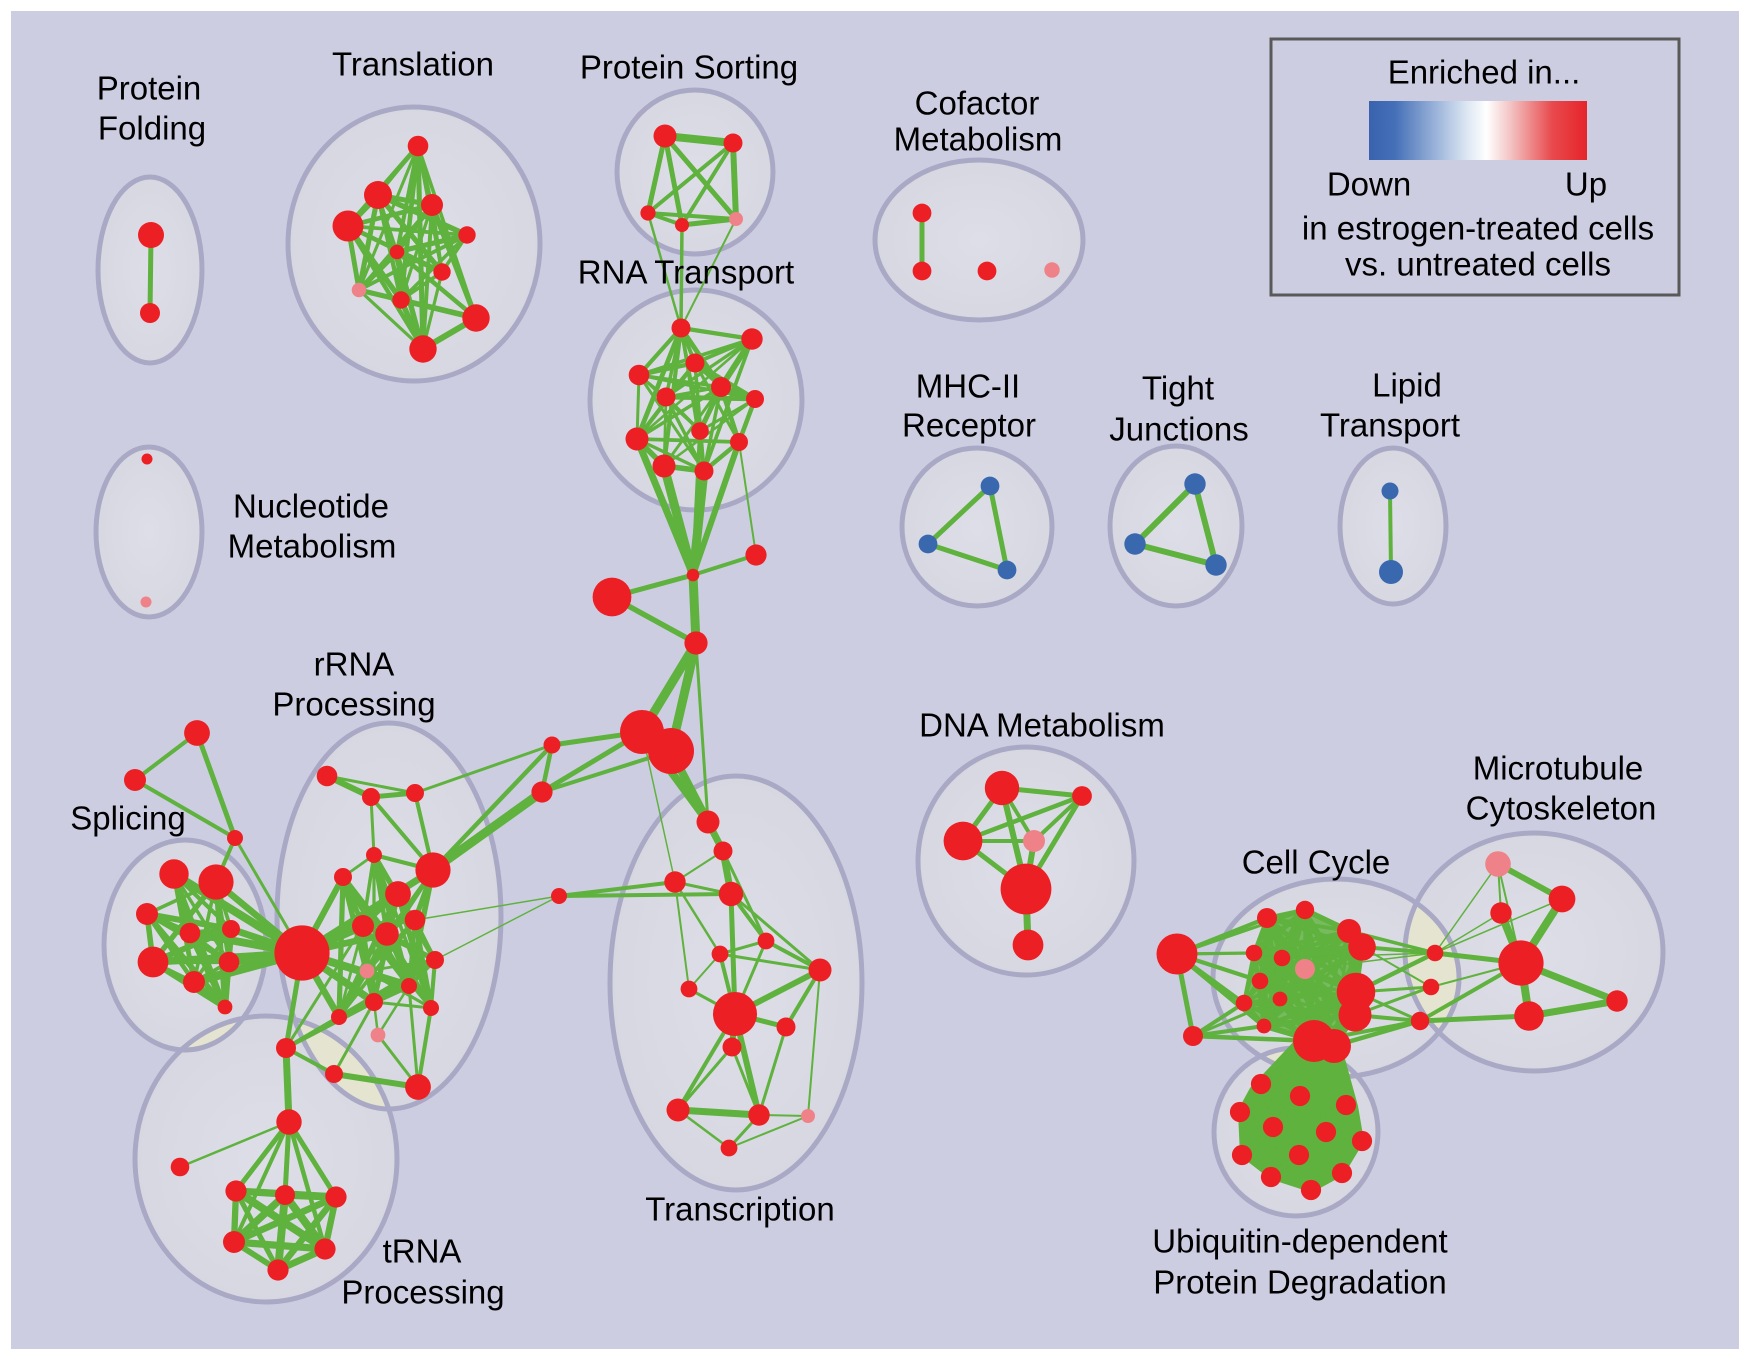 The width and height of the screenshot is (1750, 1360). What do you see at coordinates (689, 67) in the screenshot?
I see `svg-text: Protein Sorting` at bounding box center [689, 67].